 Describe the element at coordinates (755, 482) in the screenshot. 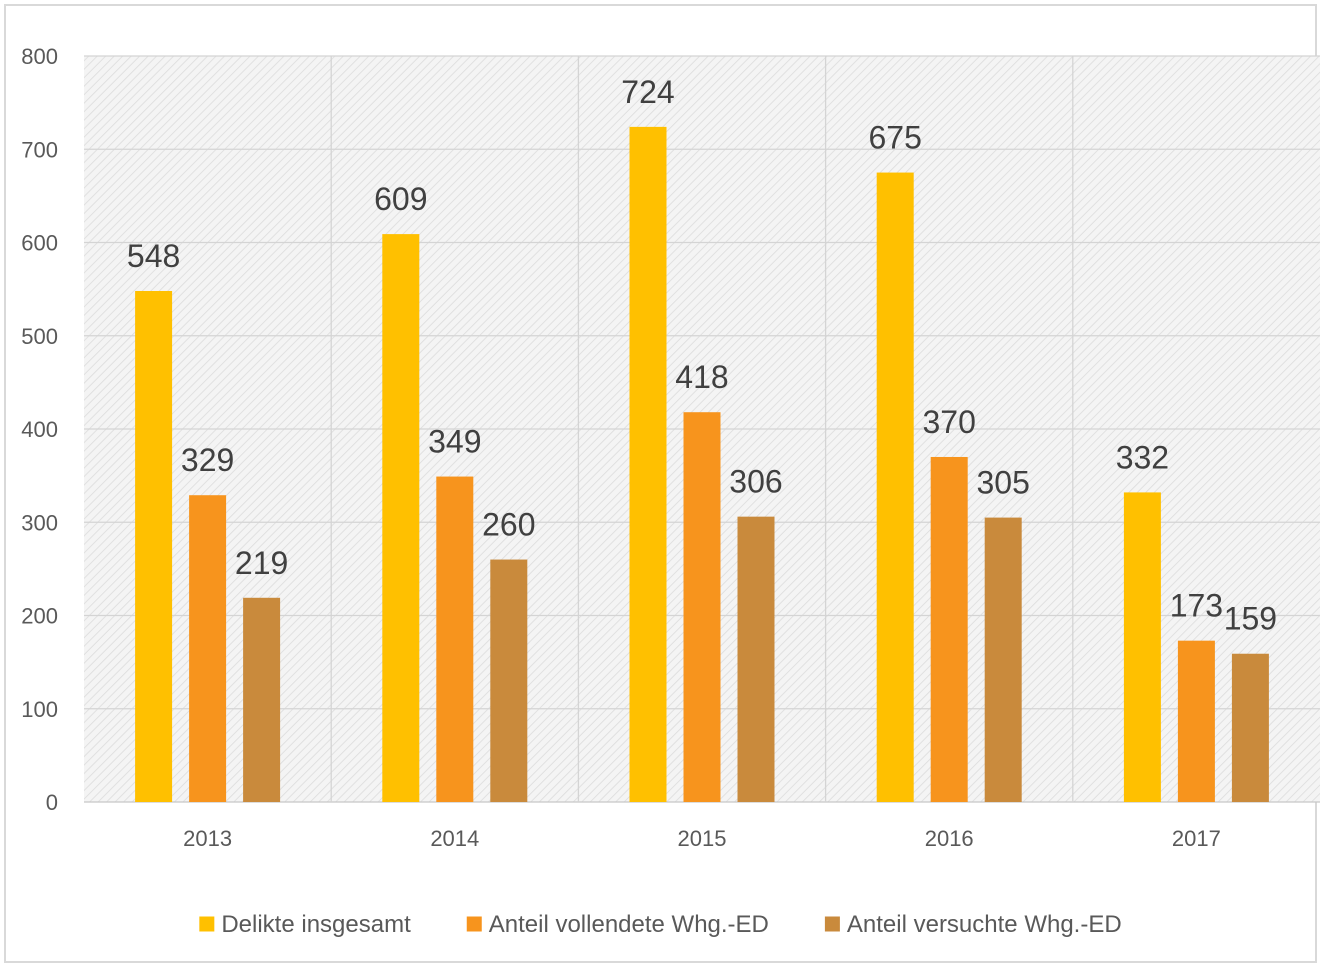

I see `data-label: 306` at that location.